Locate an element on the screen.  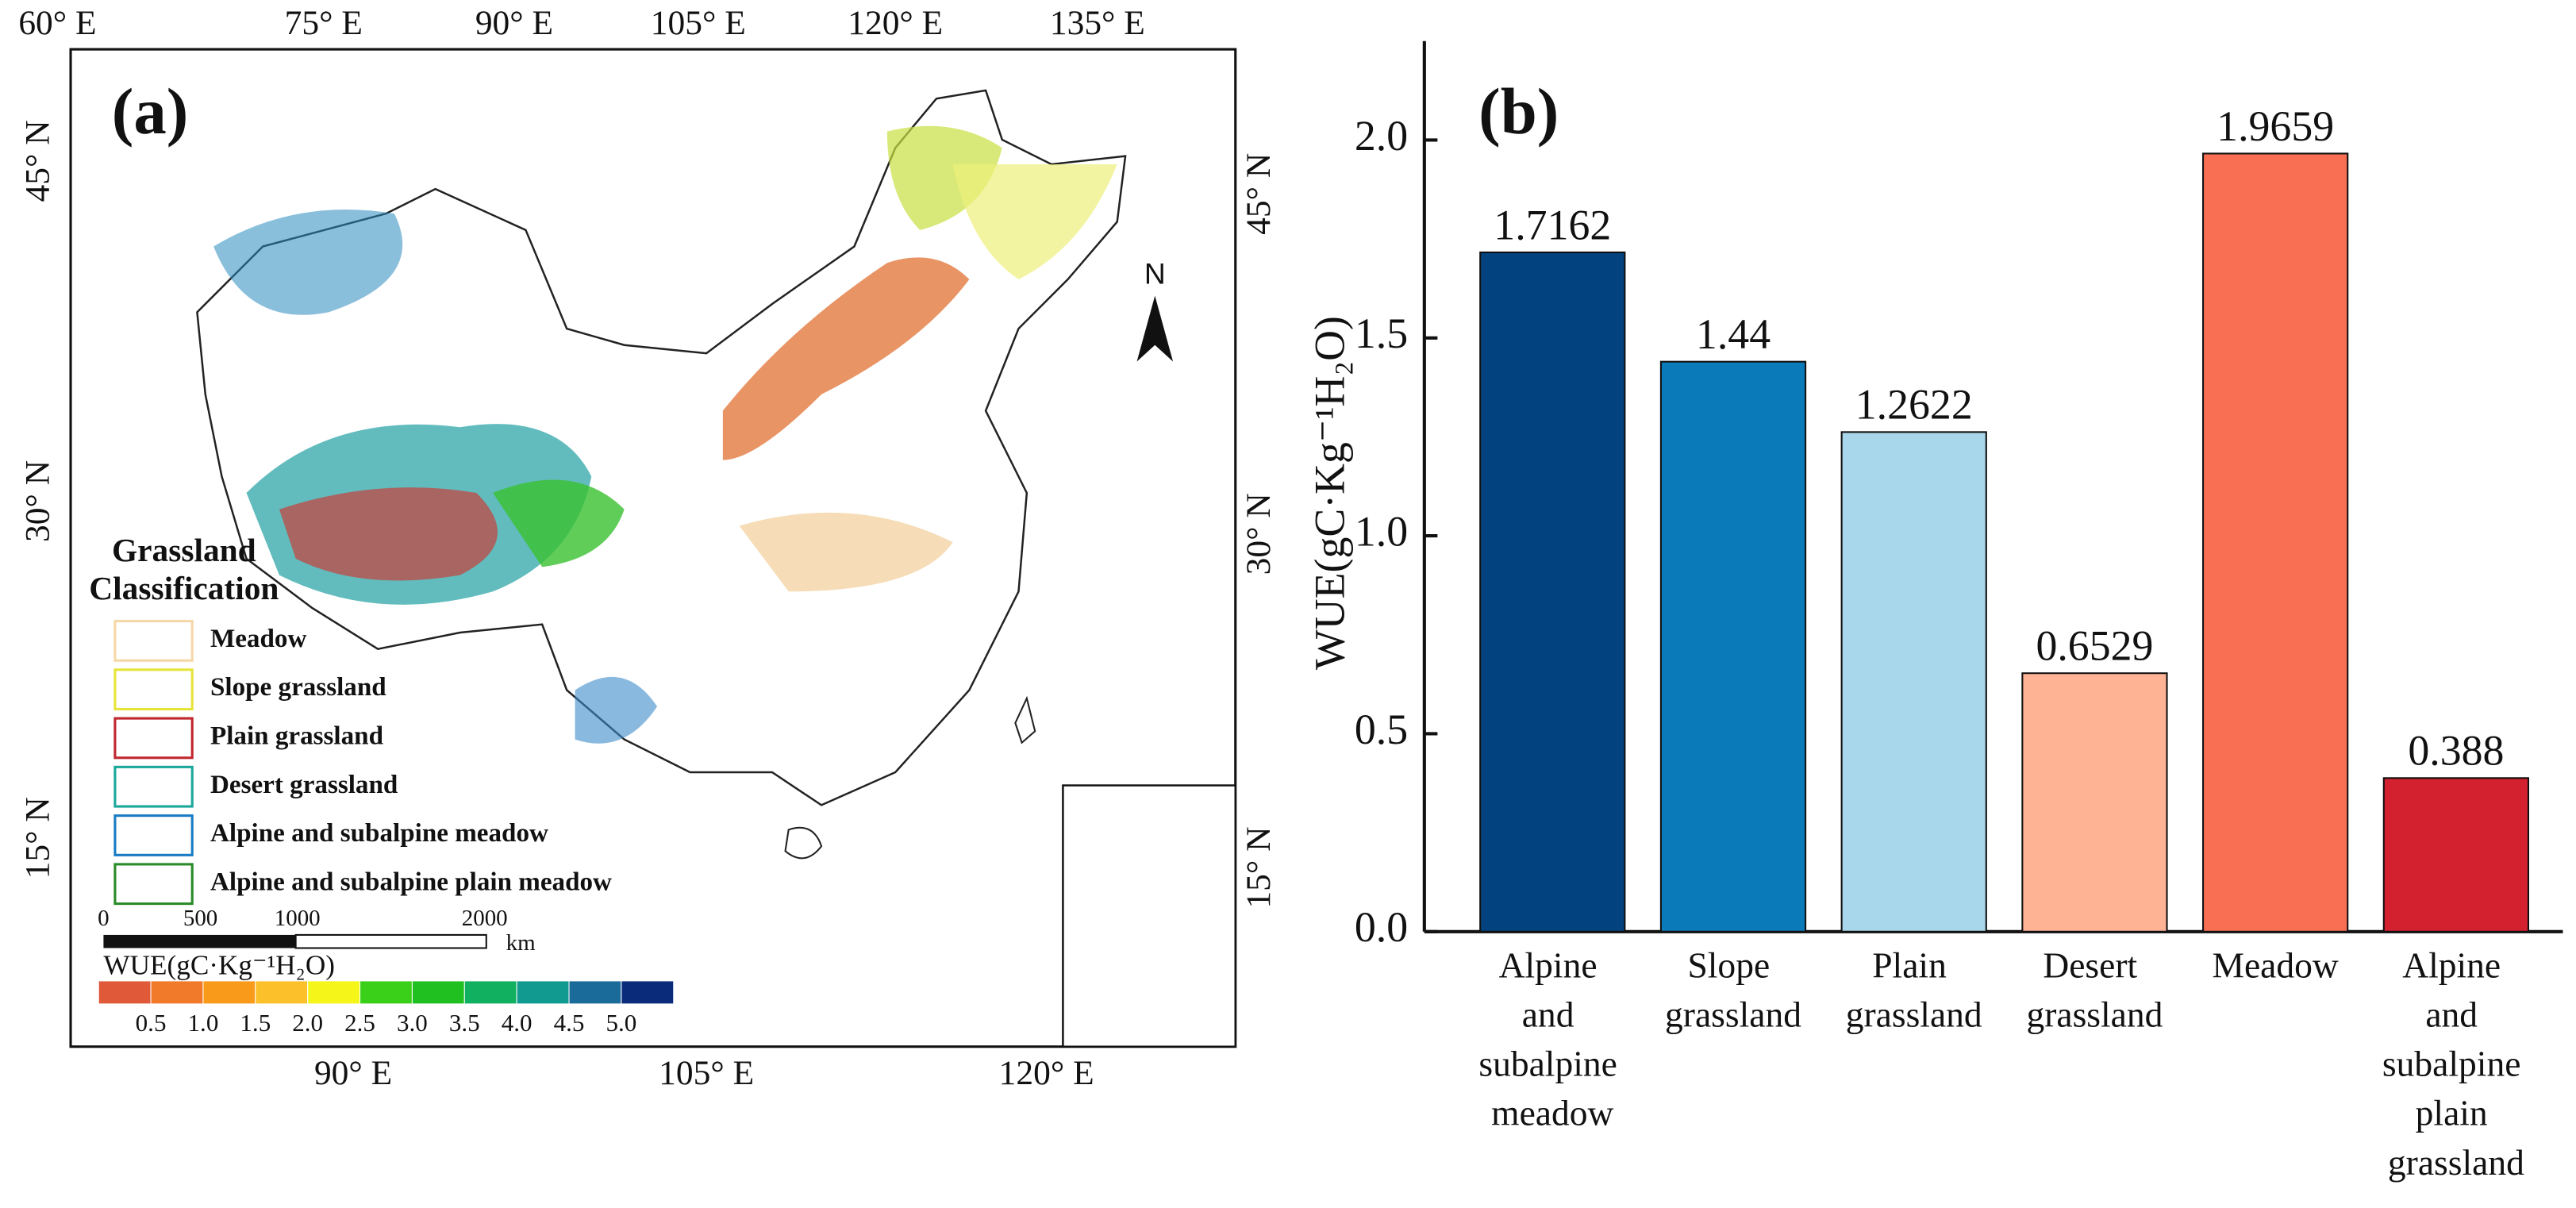
x-tick-label: Alpine and subalpine plain grassland is located at coordinates (2456, 1064).